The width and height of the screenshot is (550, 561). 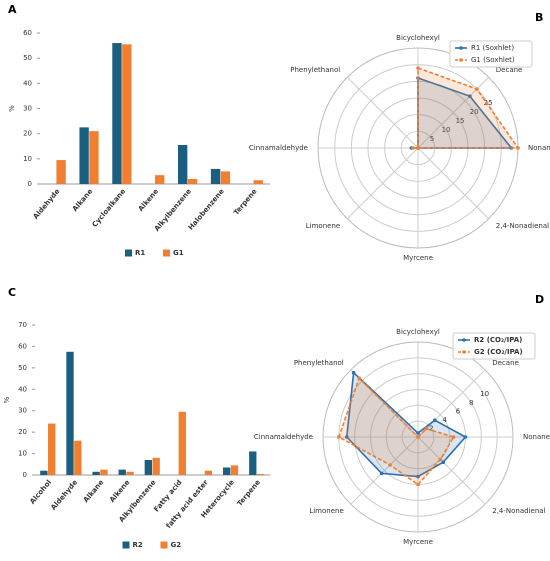 What do you see at coordinates (94, 491) in the screenshot?
I see `x-tick-label: Alkane` at bounding box center [94, 491].